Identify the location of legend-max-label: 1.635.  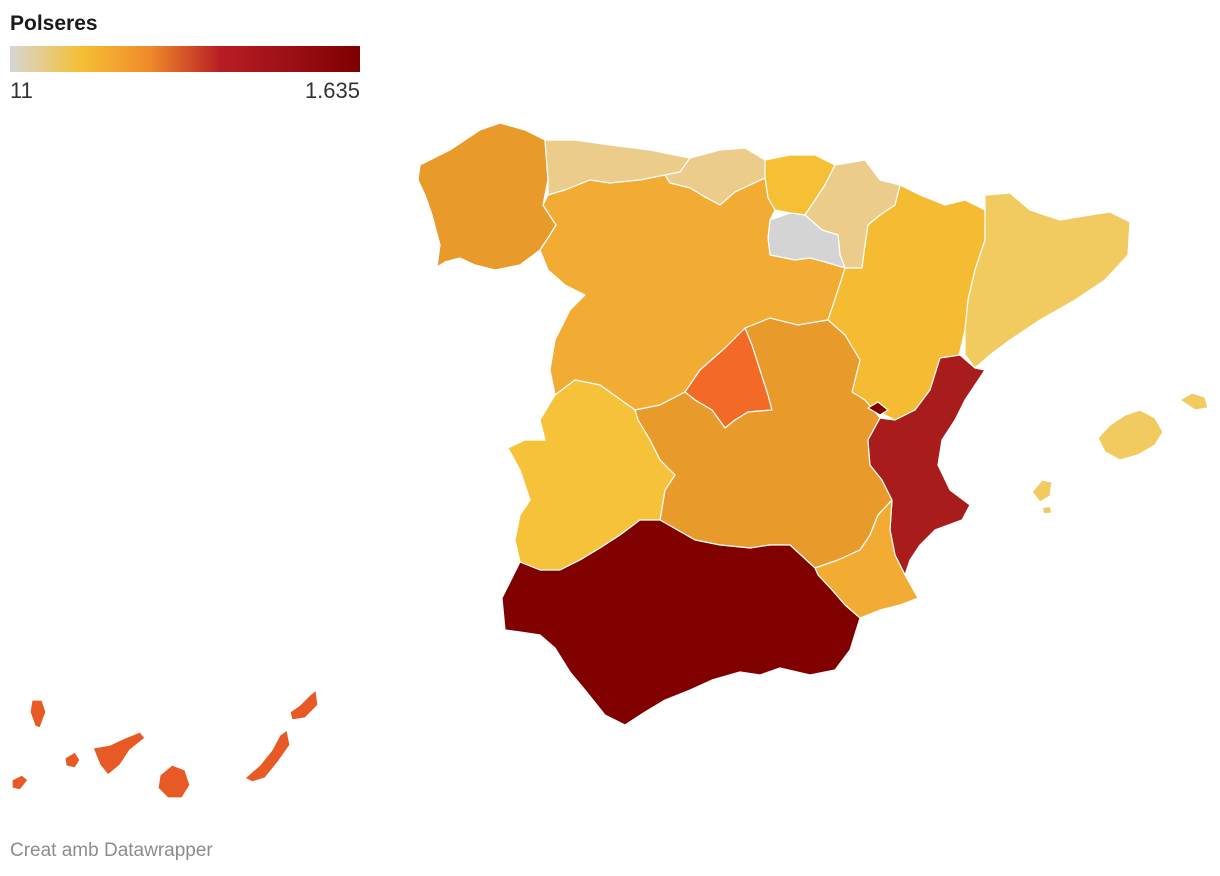
(332, 90).